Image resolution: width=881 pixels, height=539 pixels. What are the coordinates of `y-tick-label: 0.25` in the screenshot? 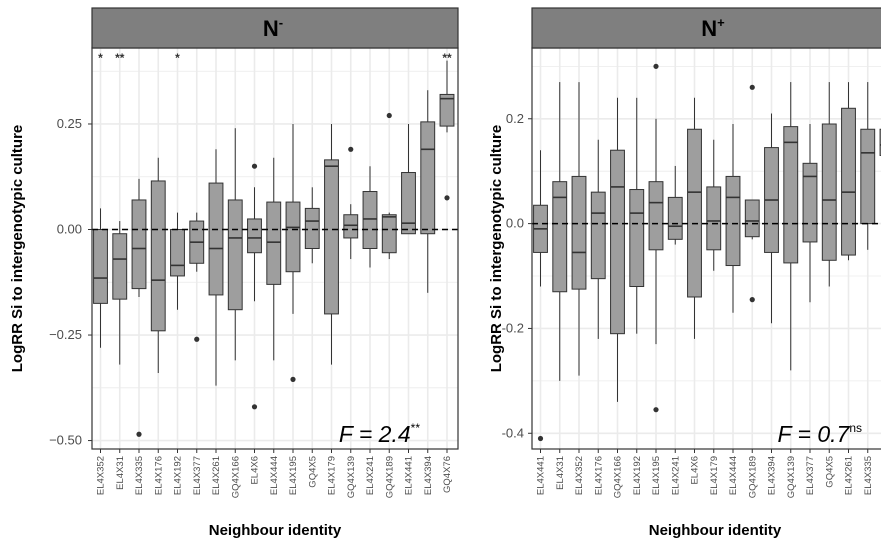 It's located at (69, 123).